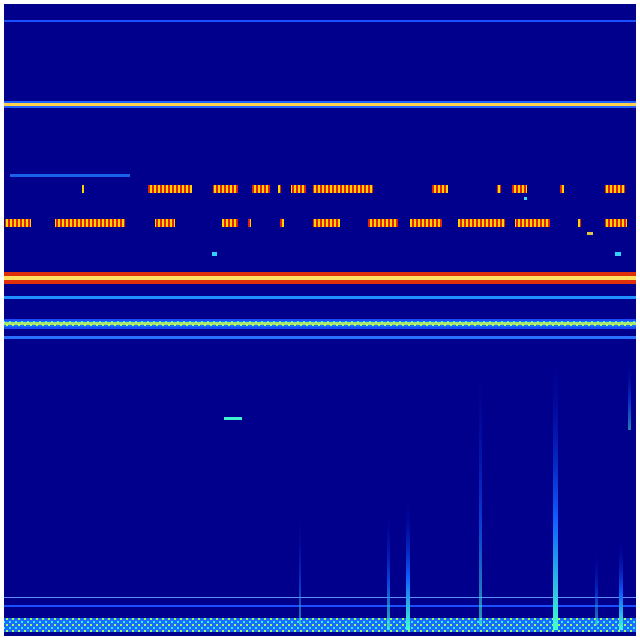  I want to click on dash-row-upper, so click(353, 189).